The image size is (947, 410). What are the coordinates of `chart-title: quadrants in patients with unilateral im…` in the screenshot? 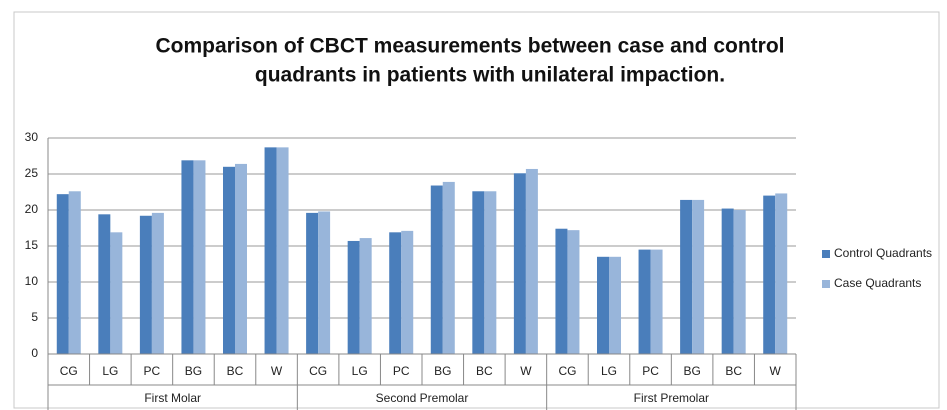 It's located at (490, 75).